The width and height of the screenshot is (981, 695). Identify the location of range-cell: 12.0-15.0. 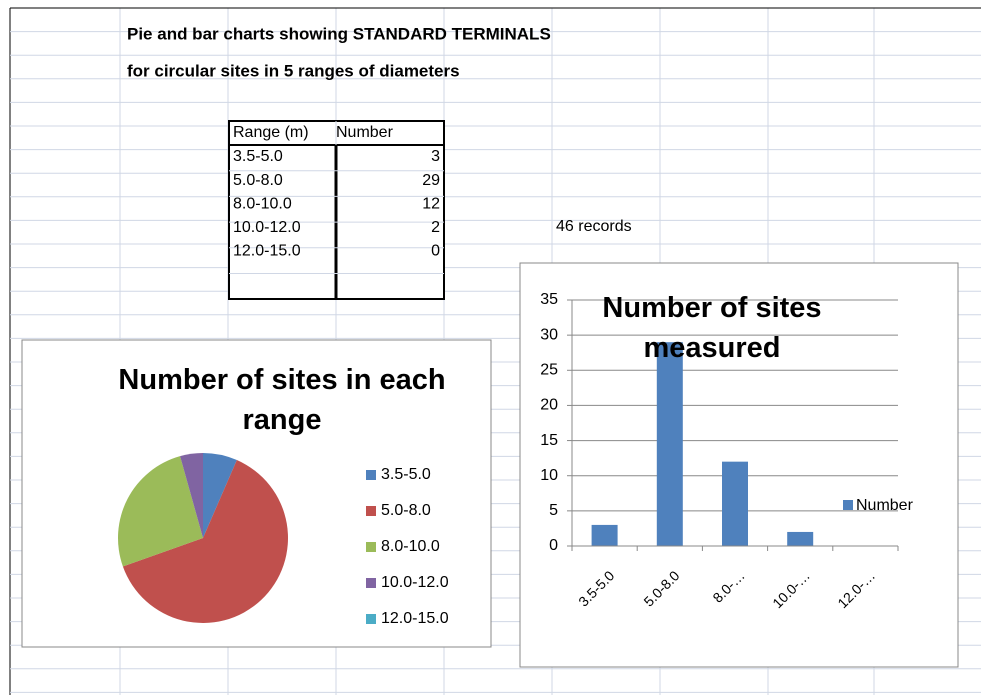
(267, 251).